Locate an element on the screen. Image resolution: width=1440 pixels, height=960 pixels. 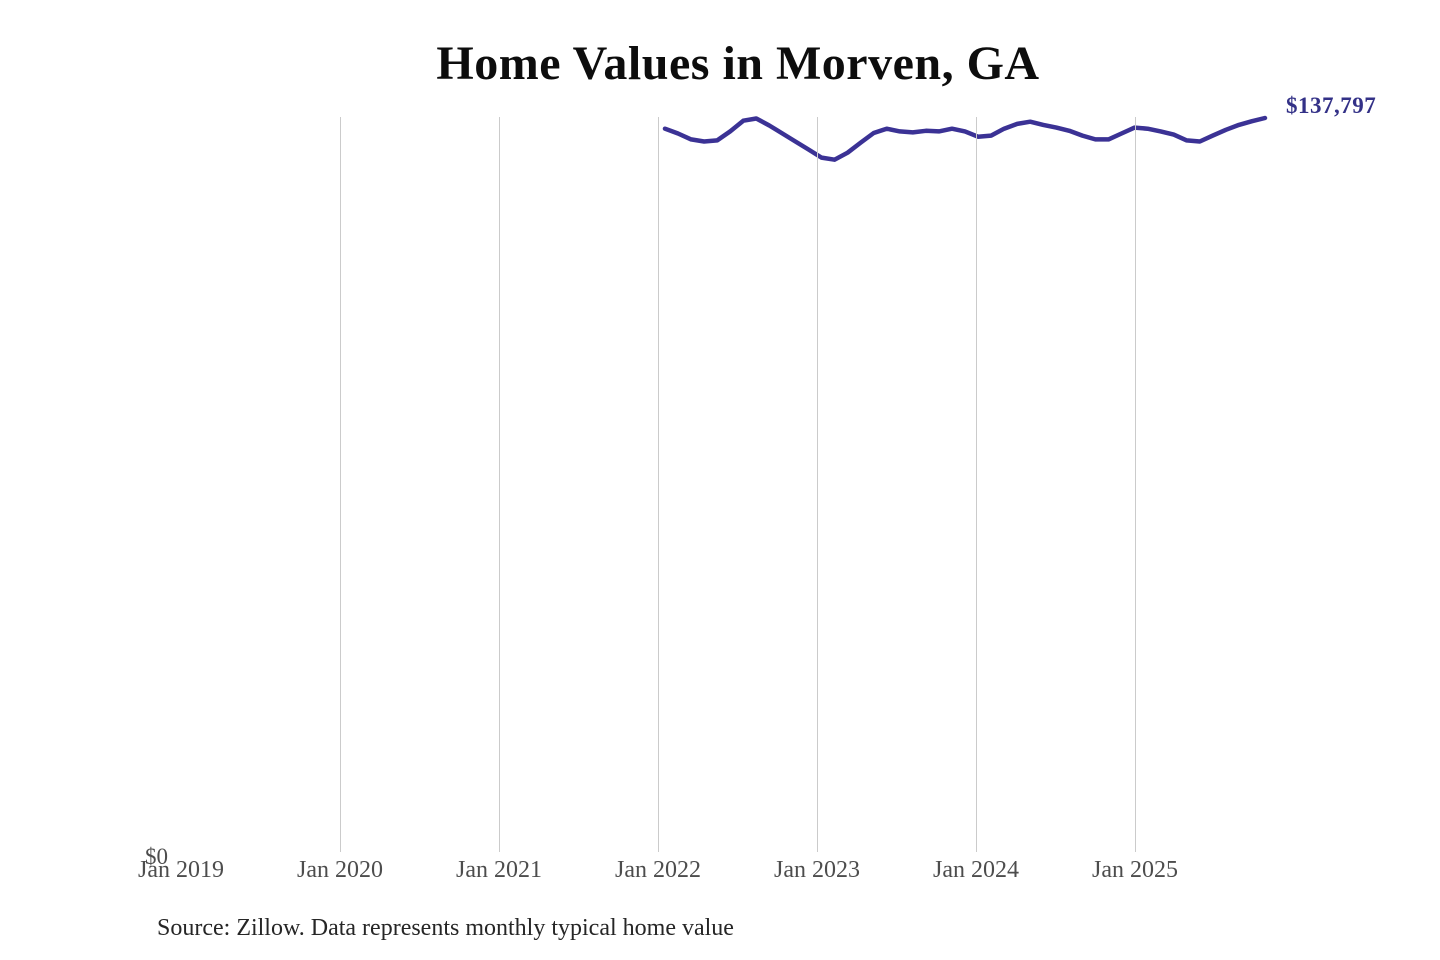
x-tick-label-jan-2021: Jan 2021 is located at coordinates (499, 870).